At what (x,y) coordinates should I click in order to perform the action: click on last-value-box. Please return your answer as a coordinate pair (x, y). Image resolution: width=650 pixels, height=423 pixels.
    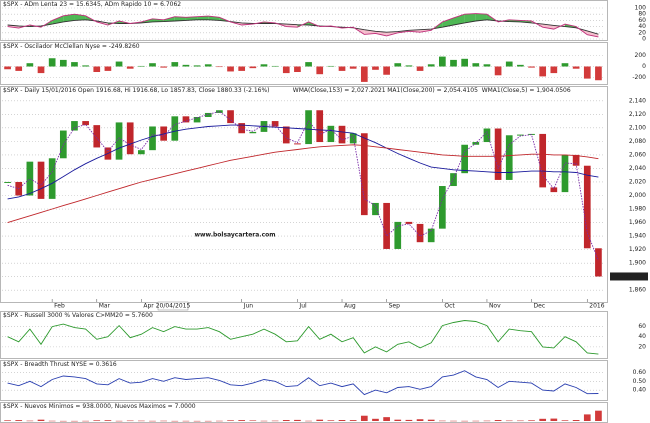
    Looking at the image, I should click on (629, 276).